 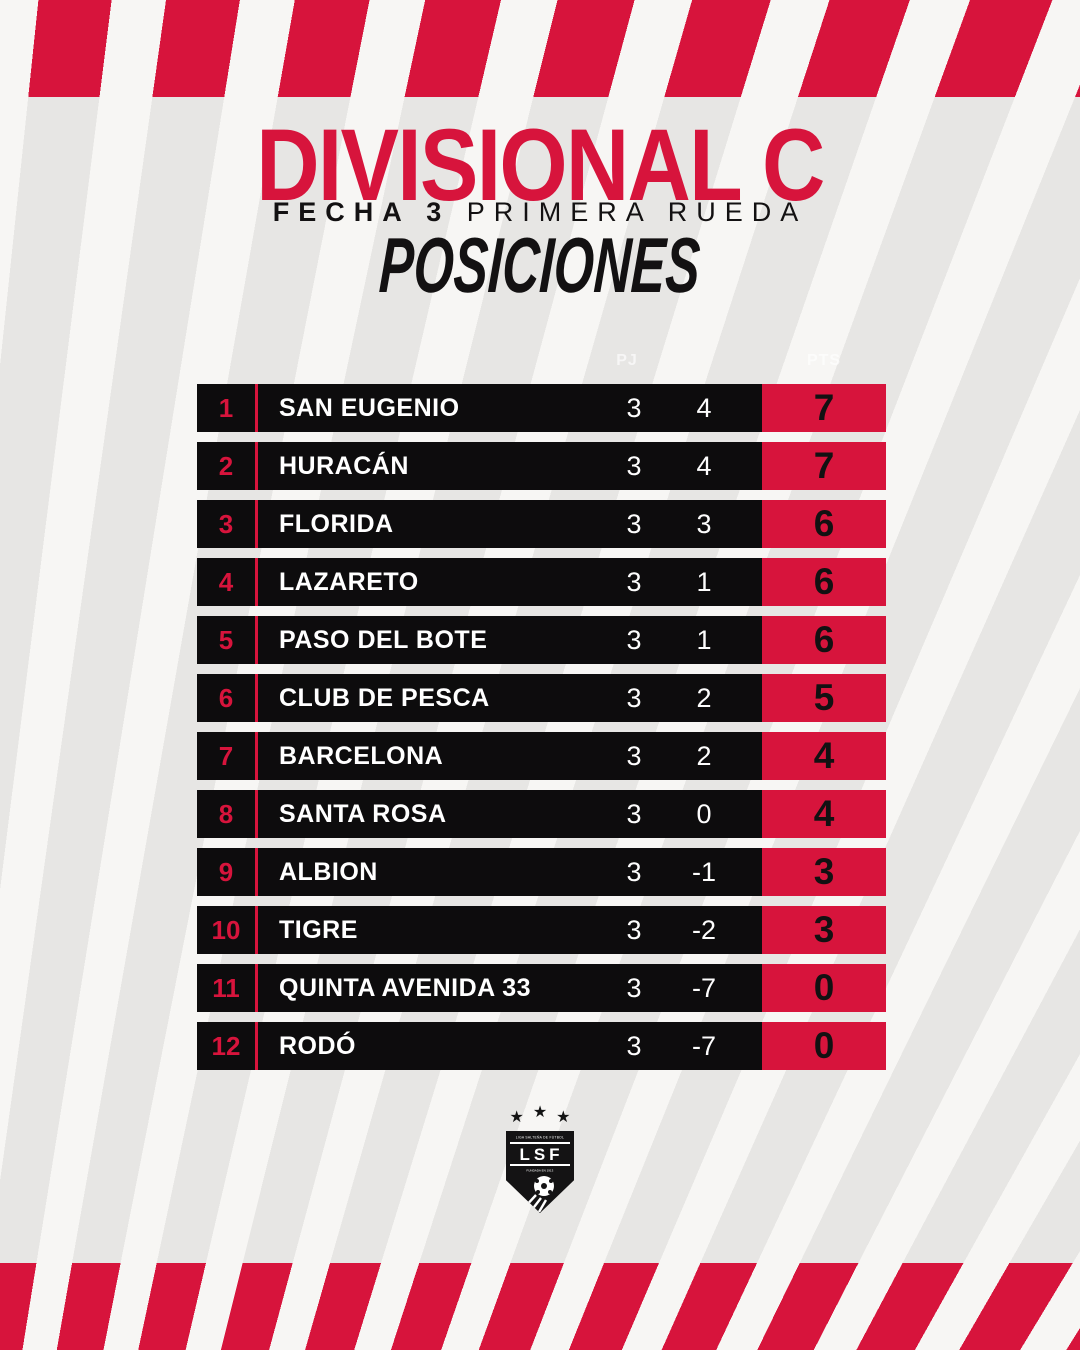 I want to click on table-row: 5 PASO DEL BOTE 3 1 6, so click(x=541, y=640).